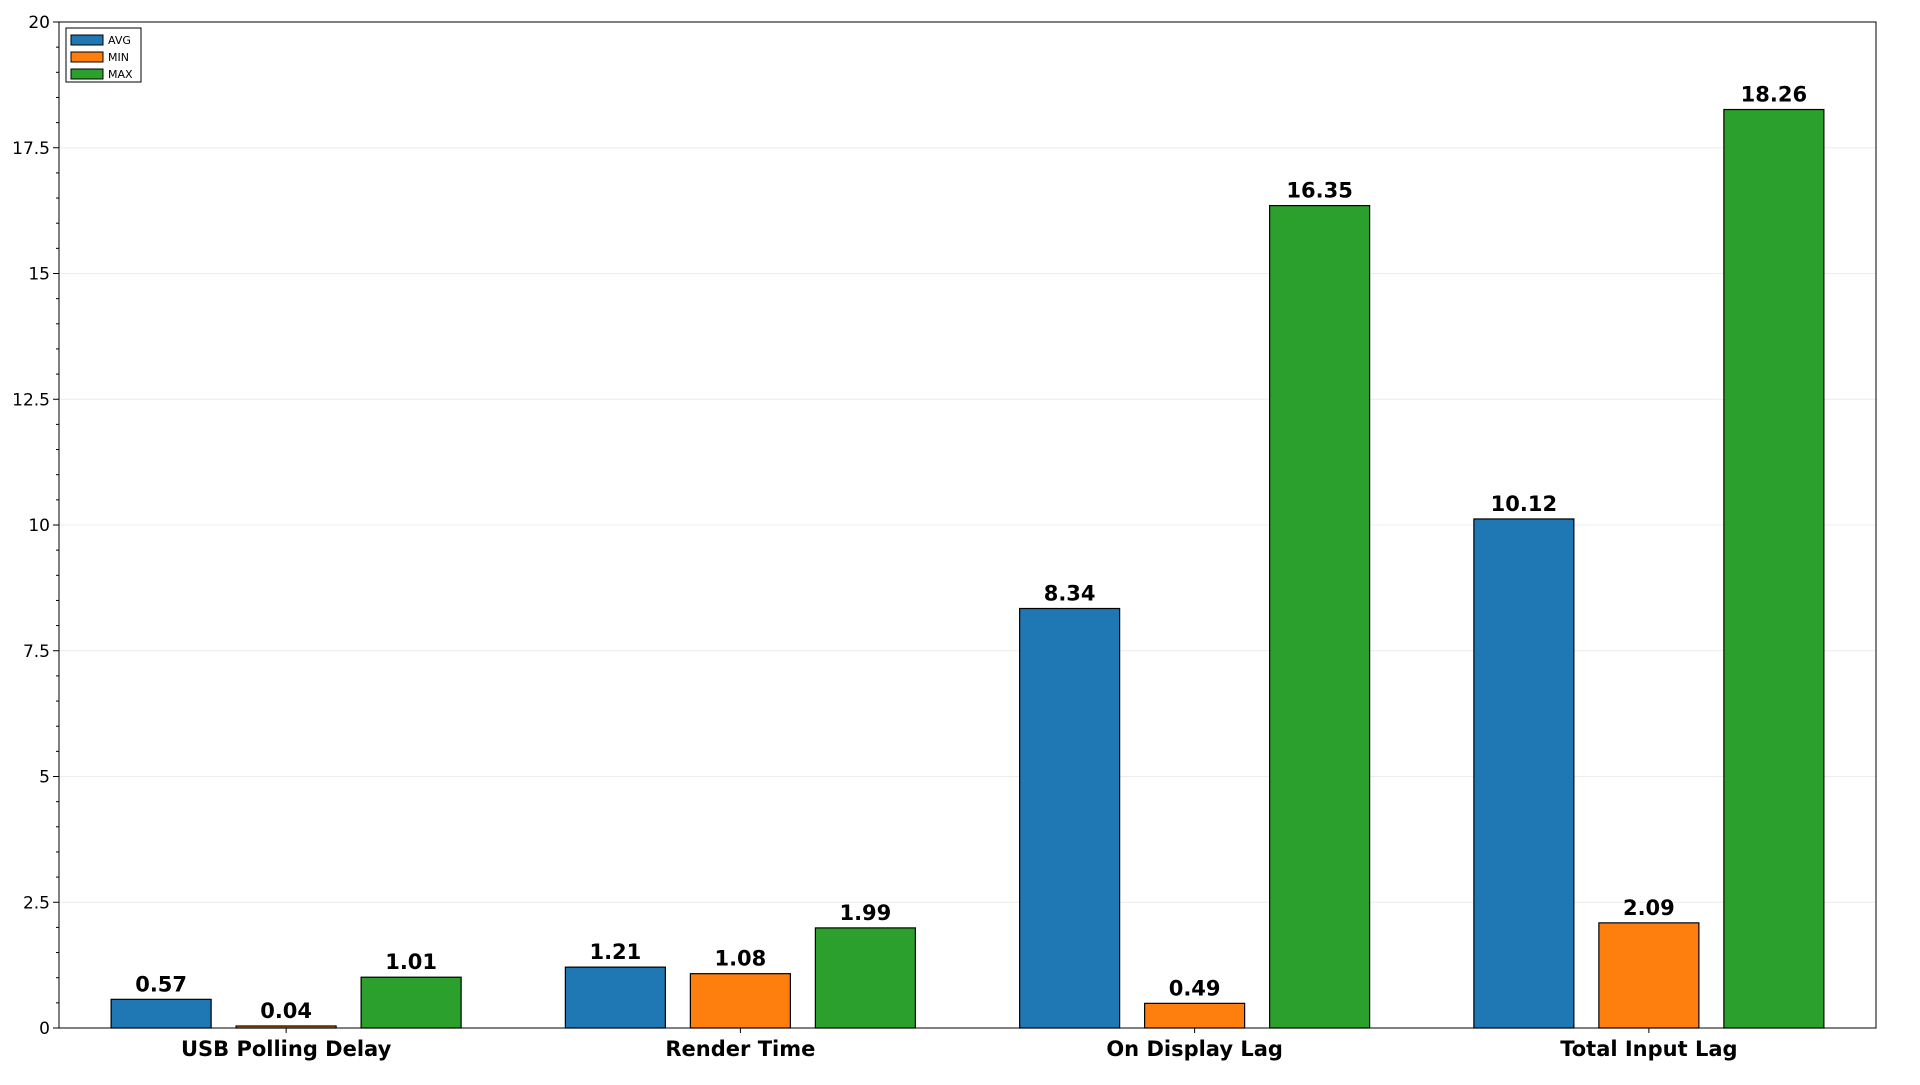  Describe the element at coordinates (31, 149) in the screenshot. I see `y-tick-label: 17.5` at that location.